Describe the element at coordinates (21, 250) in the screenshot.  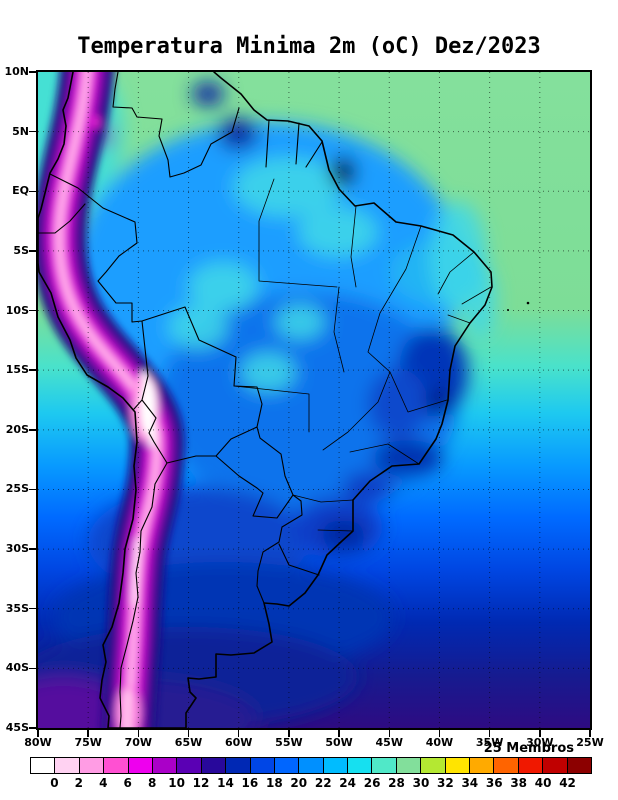
I see `lat-tick-label: 5S` at that location.